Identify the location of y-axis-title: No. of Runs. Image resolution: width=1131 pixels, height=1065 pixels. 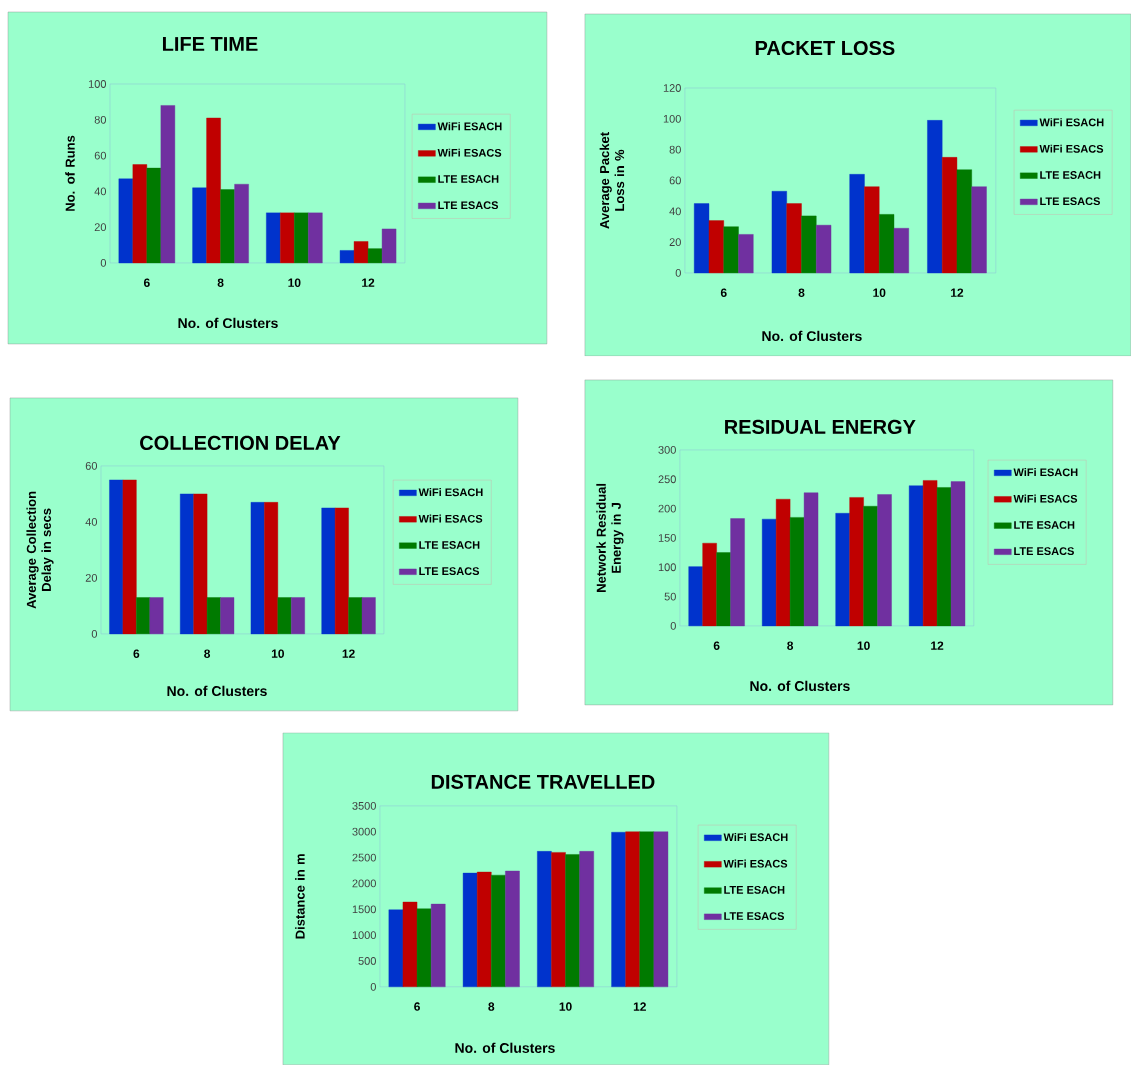
(70, 173).